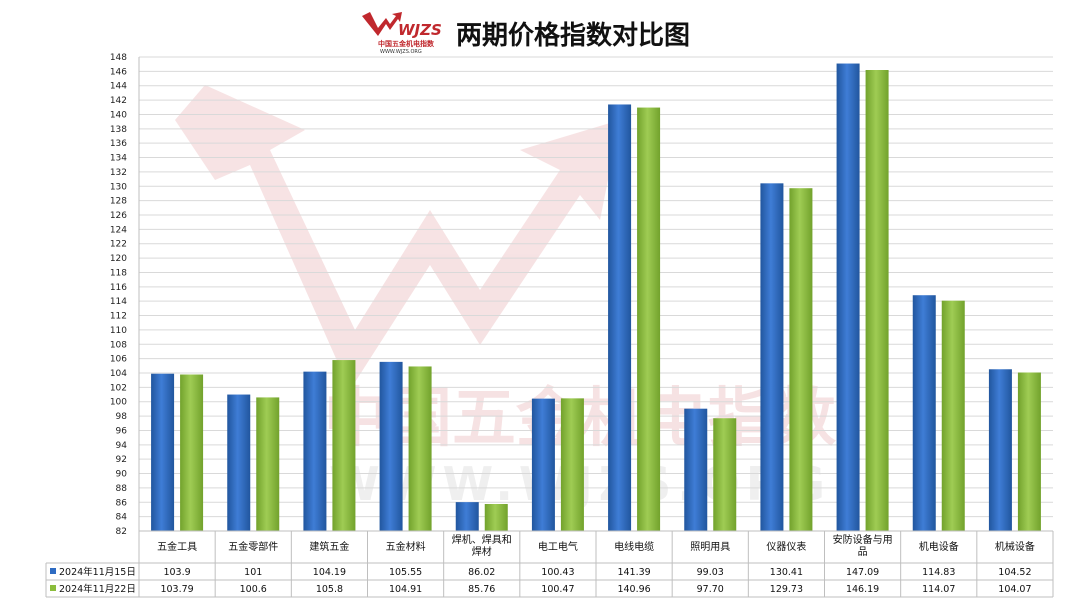 This screenshot has width=1068, height=612. I want to click on data-label: 99.03, so click(710, 572).